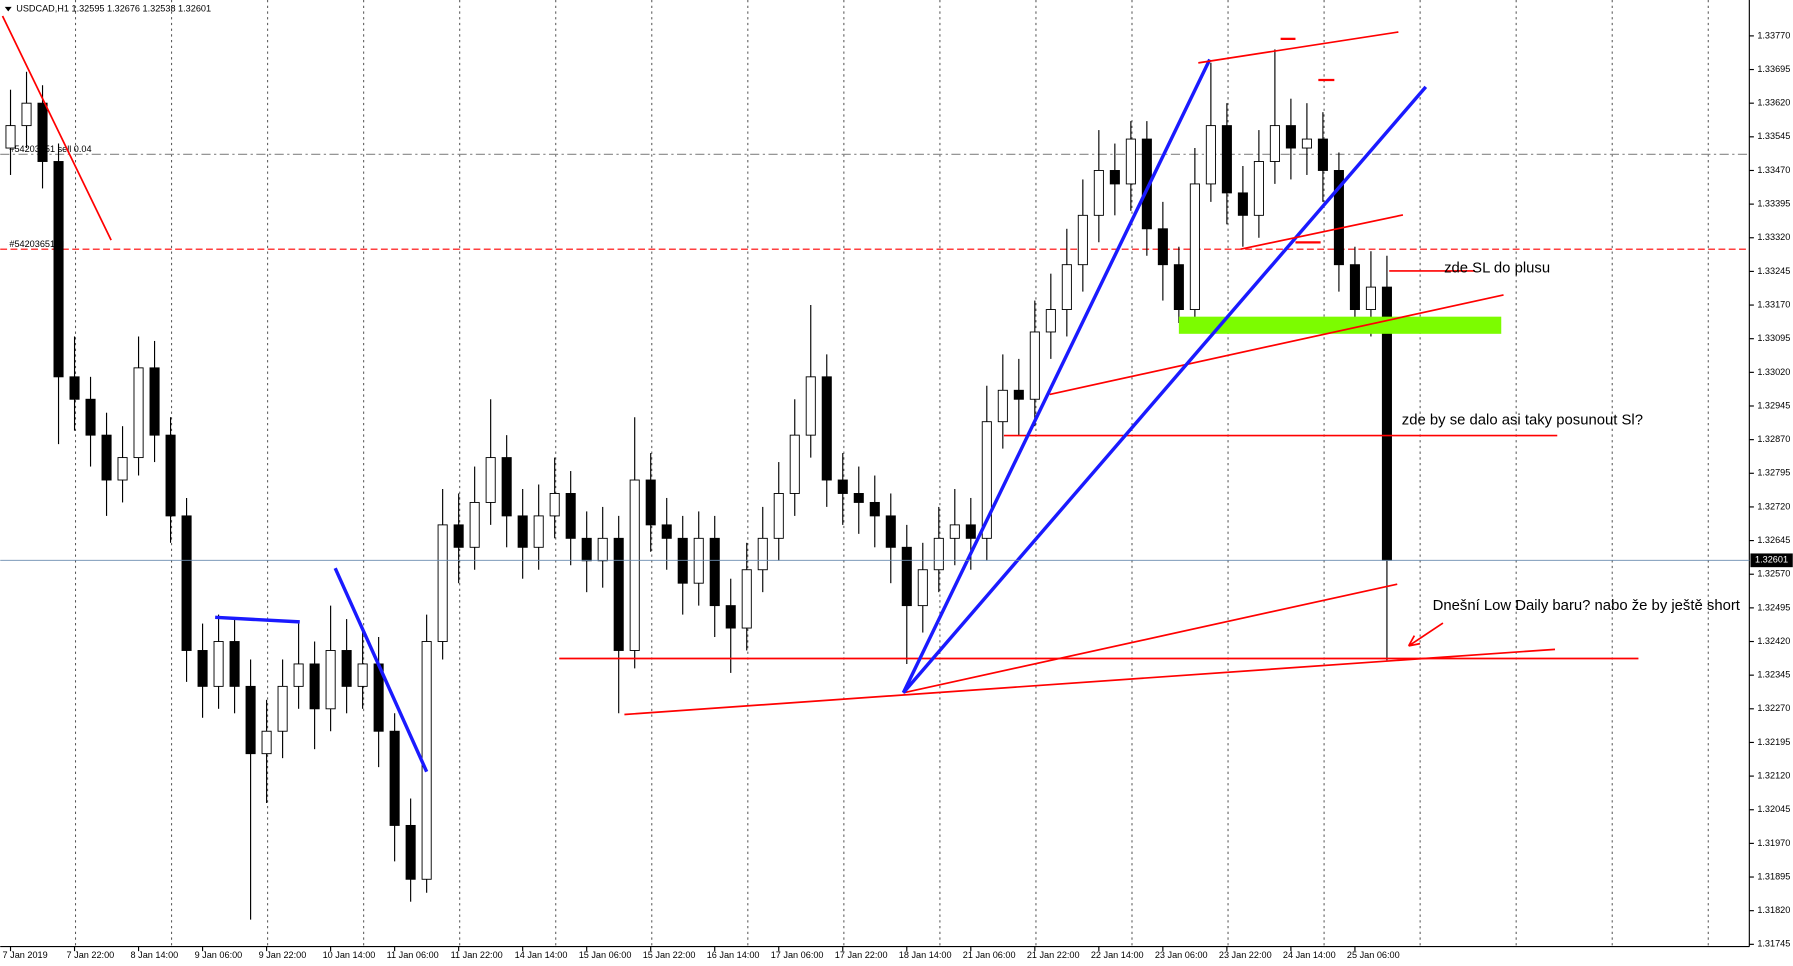  I want to click on x-tick-label: 25 Jan 06:00, so click(1373, 955).